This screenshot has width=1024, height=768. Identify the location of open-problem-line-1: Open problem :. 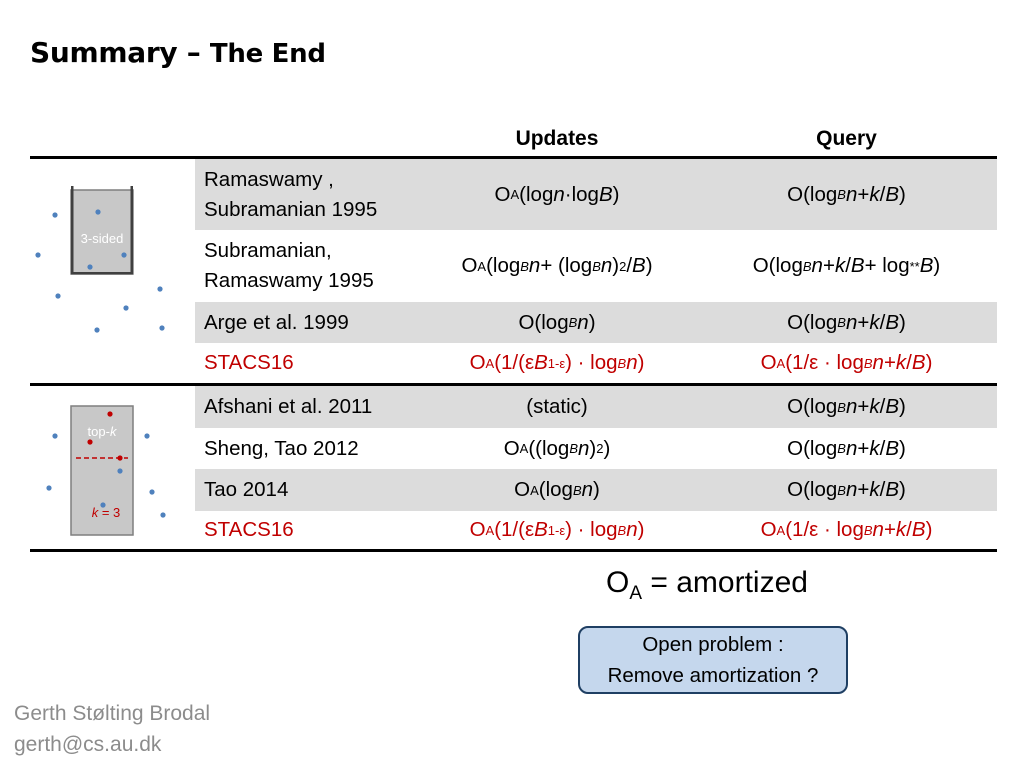
(713, 644).